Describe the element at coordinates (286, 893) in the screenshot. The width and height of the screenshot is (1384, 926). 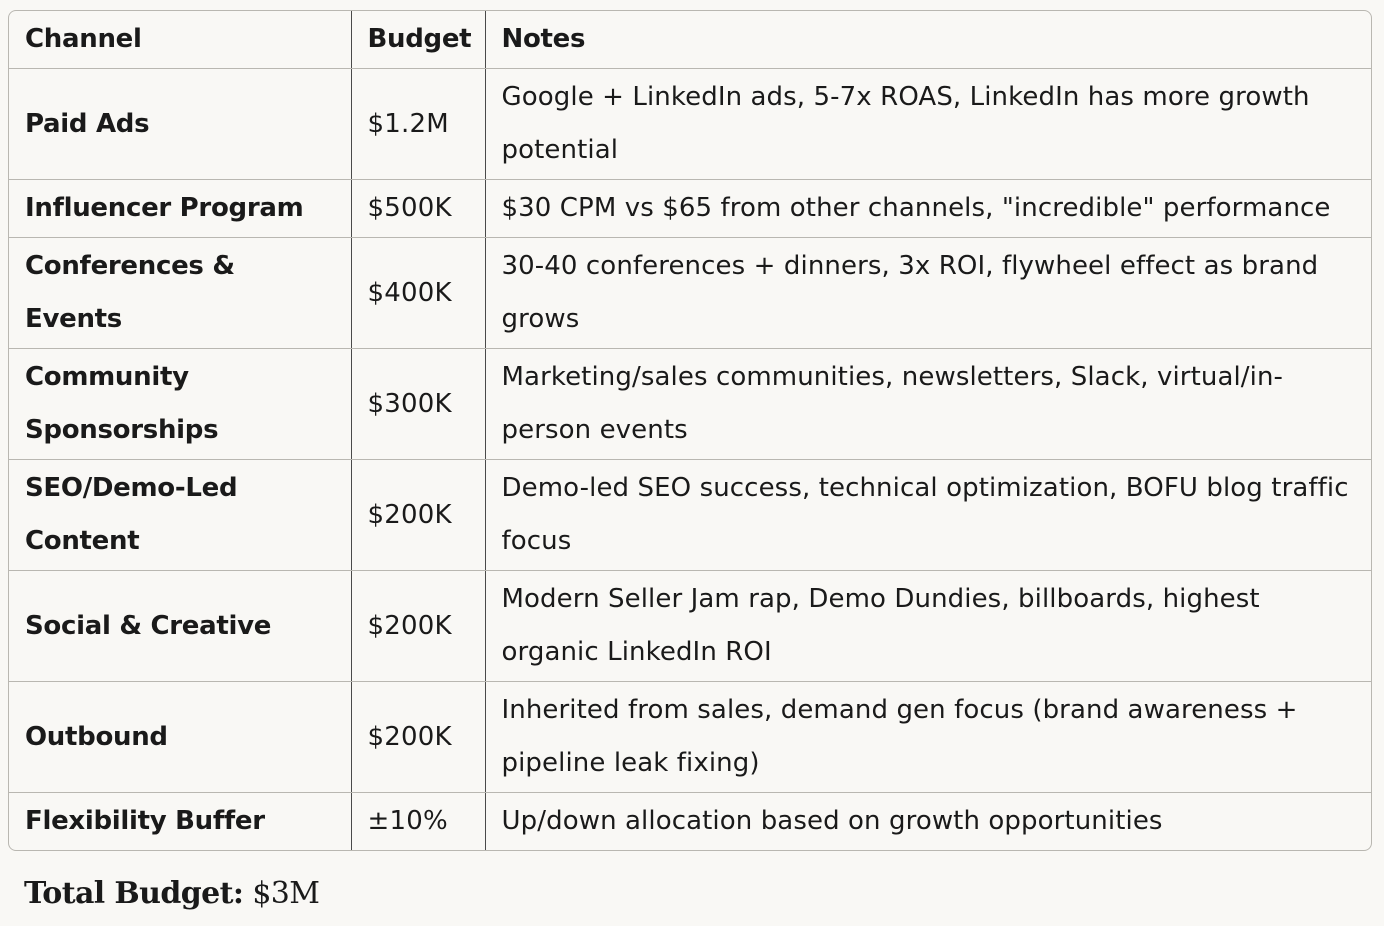
I see `total-budget-value: $3M` at that location.